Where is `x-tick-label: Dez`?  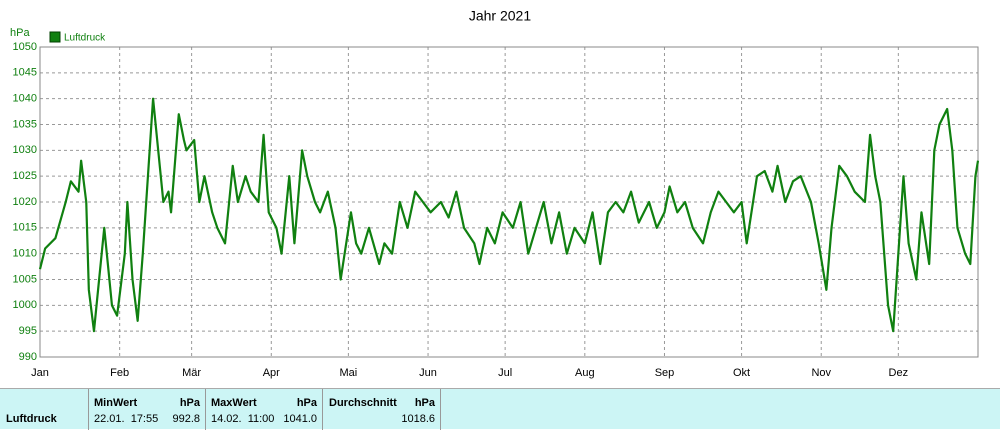 x-tick-label: Dez is located at coordinates (899, 373).